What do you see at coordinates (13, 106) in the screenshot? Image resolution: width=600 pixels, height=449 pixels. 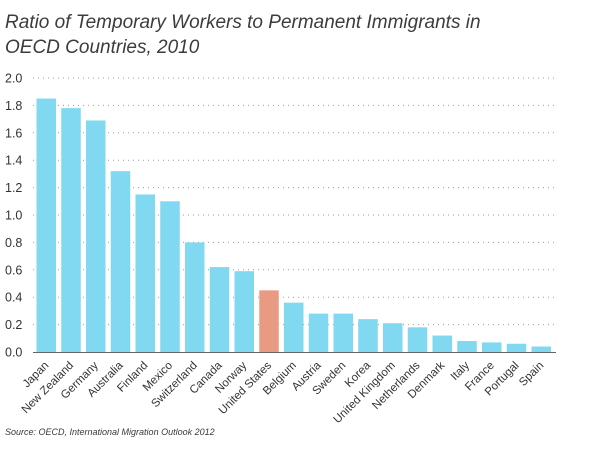 I see `y-tick-label: 1.8` at bounding box center [13, 106].